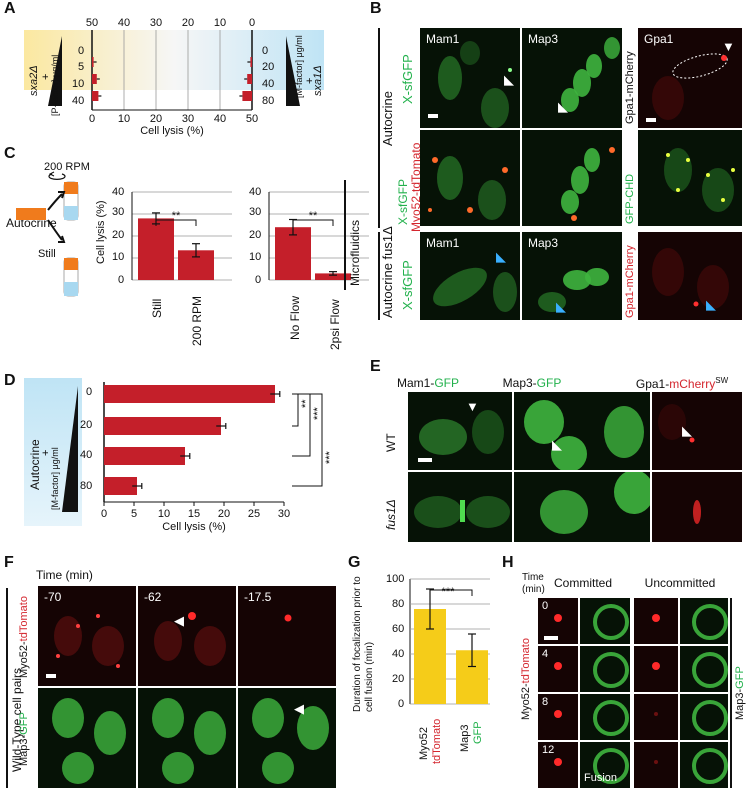  Describe the element at coordinates (252, 119) in the screenshot. I see `a-bottom-tick: 50` at that location.